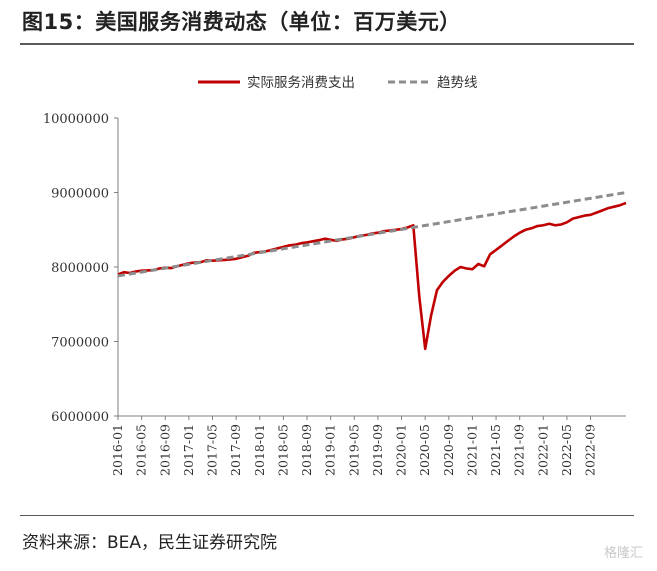 The image size is (657, 571). What do you see at coordinates (457, 83) in the screenshot?
I see `legend-trend-label: 趋势线` at bounding box center [457, 83].